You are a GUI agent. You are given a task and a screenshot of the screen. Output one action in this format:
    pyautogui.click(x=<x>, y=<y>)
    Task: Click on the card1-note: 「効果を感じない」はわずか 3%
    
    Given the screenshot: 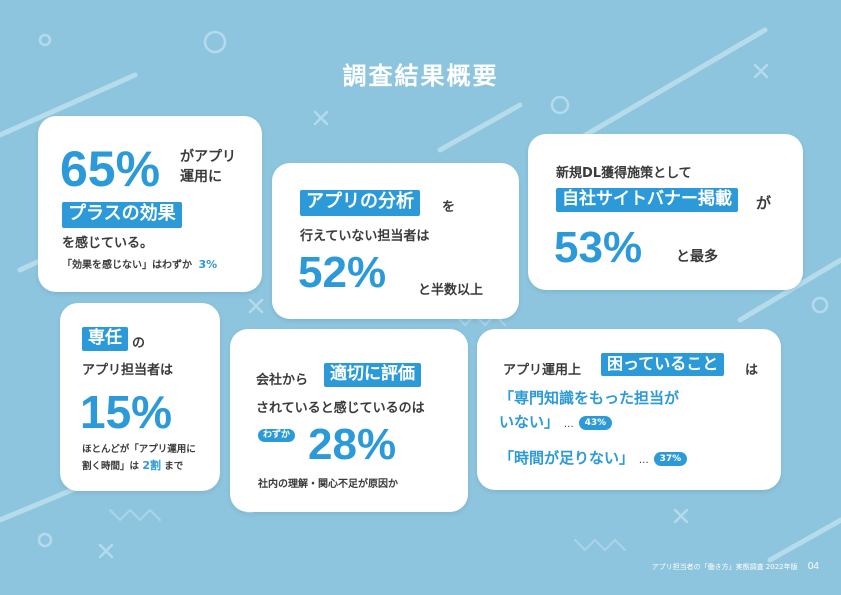 What is the action you would take?
    pyautogui.click(x=139, y=263)
    